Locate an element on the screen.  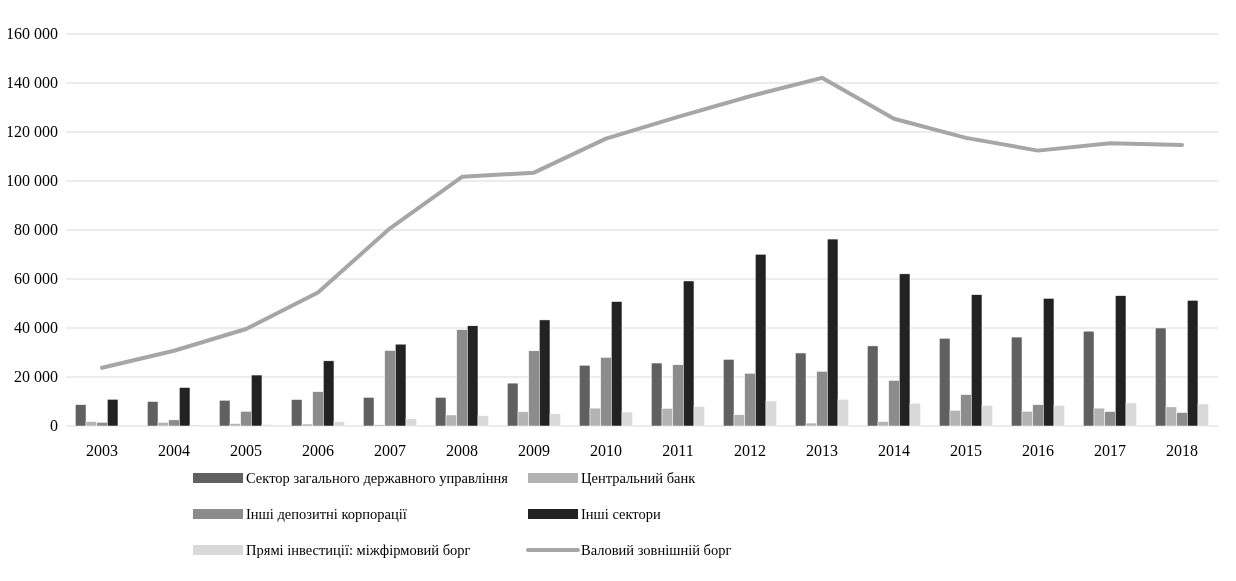
legend-label: Інші сектори is located at coordinates (621, 514).